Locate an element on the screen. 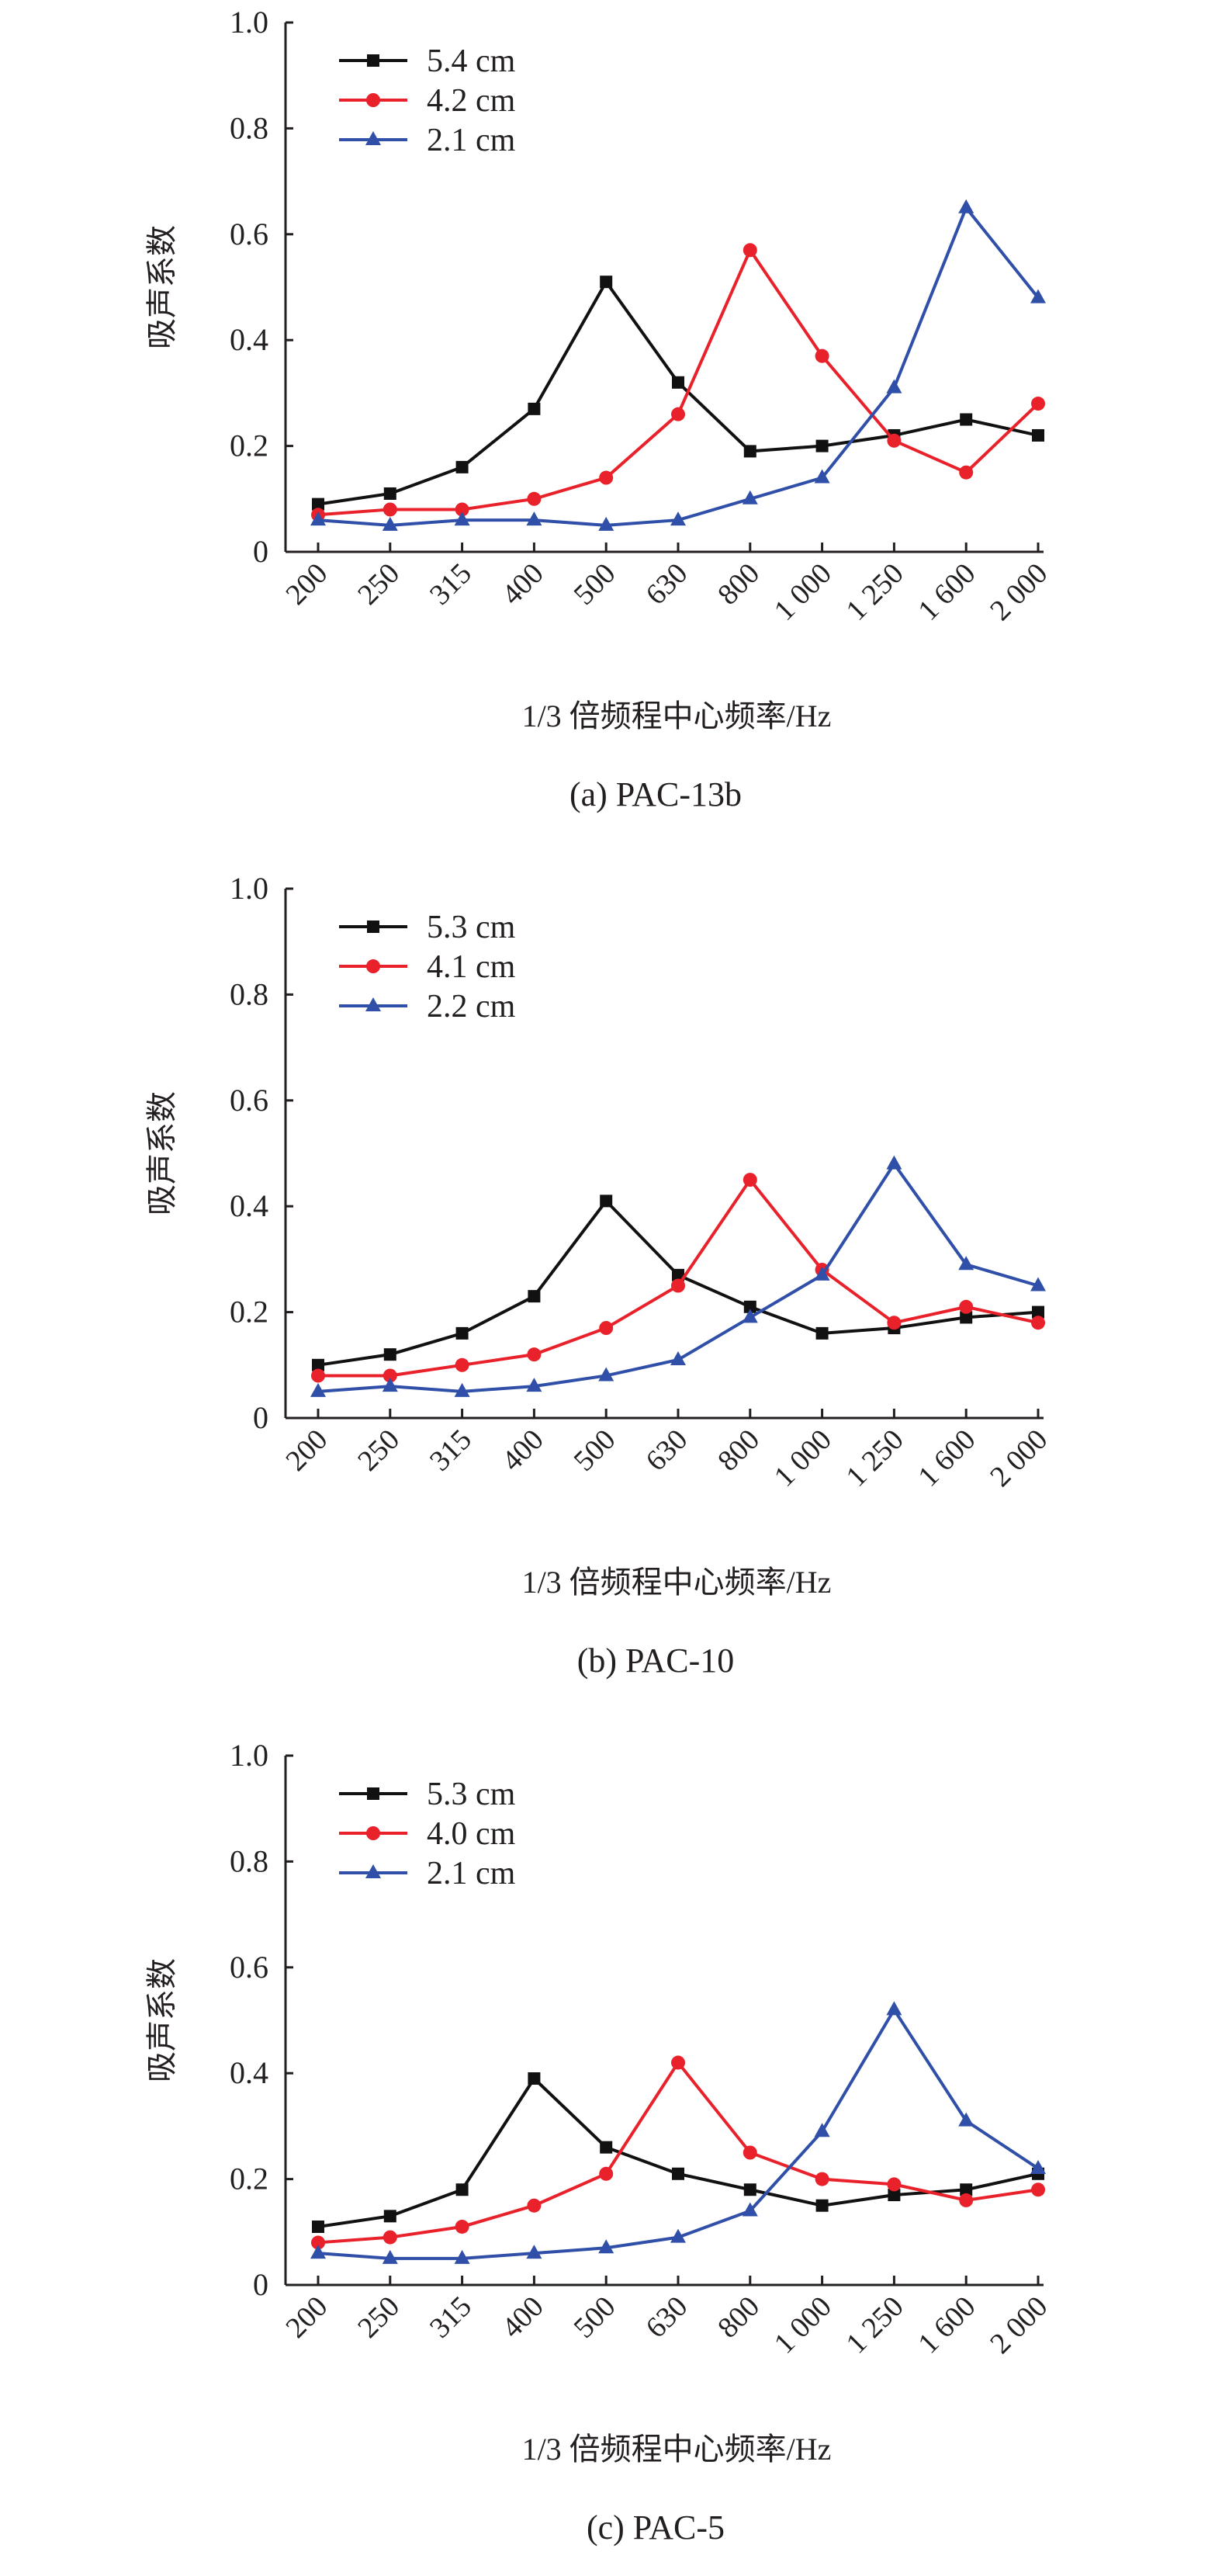 The image size is (1222, 2576). x-axis-title: 1/3 倍频程中心频率/Hz is located at coordinates (677, 1582).